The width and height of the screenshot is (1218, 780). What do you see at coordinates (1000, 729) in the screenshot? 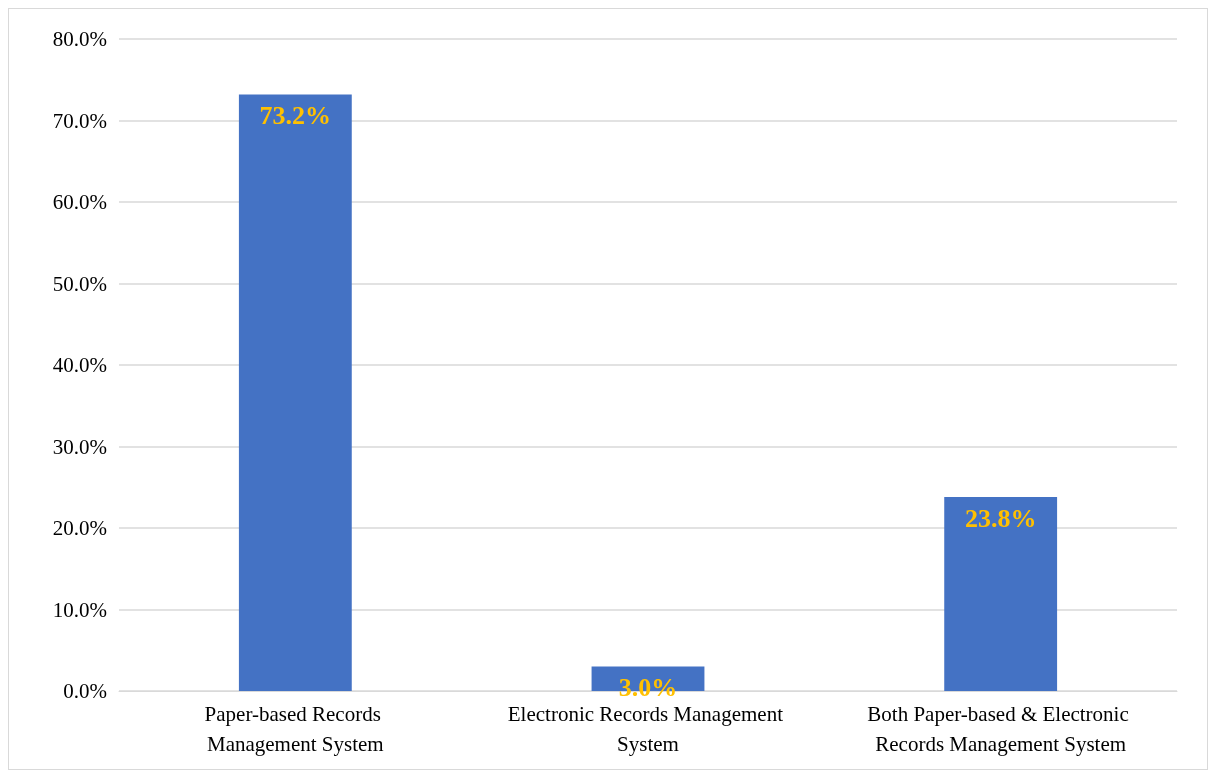
I see `x-tick-label: Both Paper-based & Electronic Records Management System` at bounding box center [1000, 729].